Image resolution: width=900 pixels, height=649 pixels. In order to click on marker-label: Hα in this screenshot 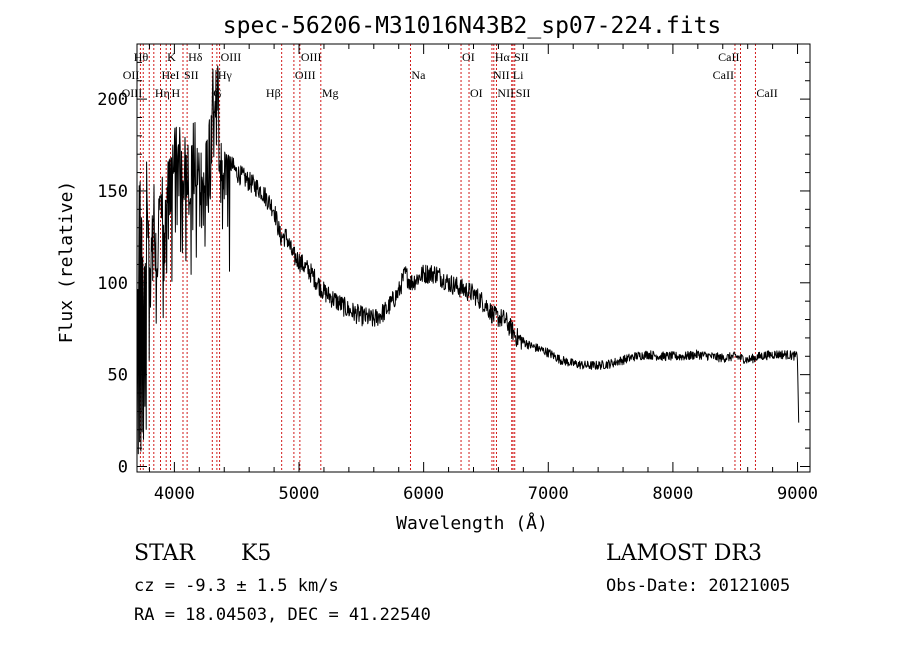, I will do `click(503, 57)`.